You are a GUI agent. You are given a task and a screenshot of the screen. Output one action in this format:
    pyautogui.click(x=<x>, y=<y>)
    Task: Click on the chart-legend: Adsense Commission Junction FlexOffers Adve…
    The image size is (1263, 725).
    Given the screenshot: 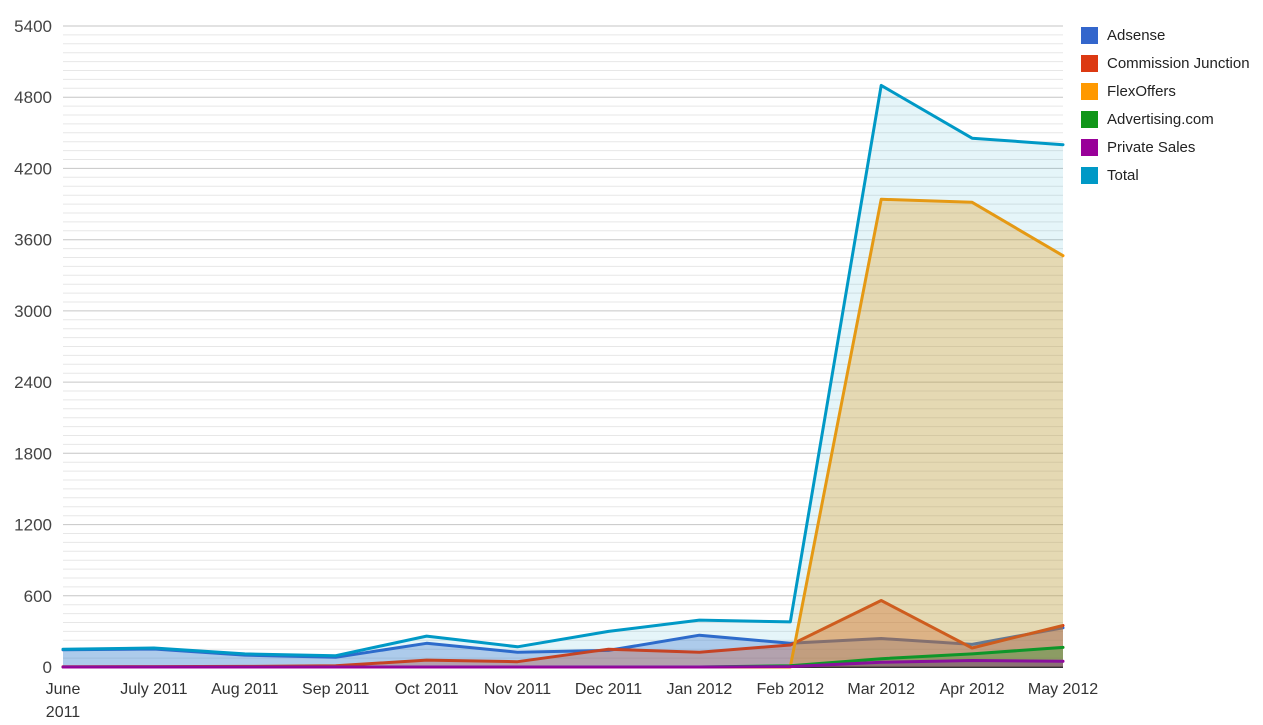 What is the action you would take?
    pyautogui.click(x=1165, y=105)
    